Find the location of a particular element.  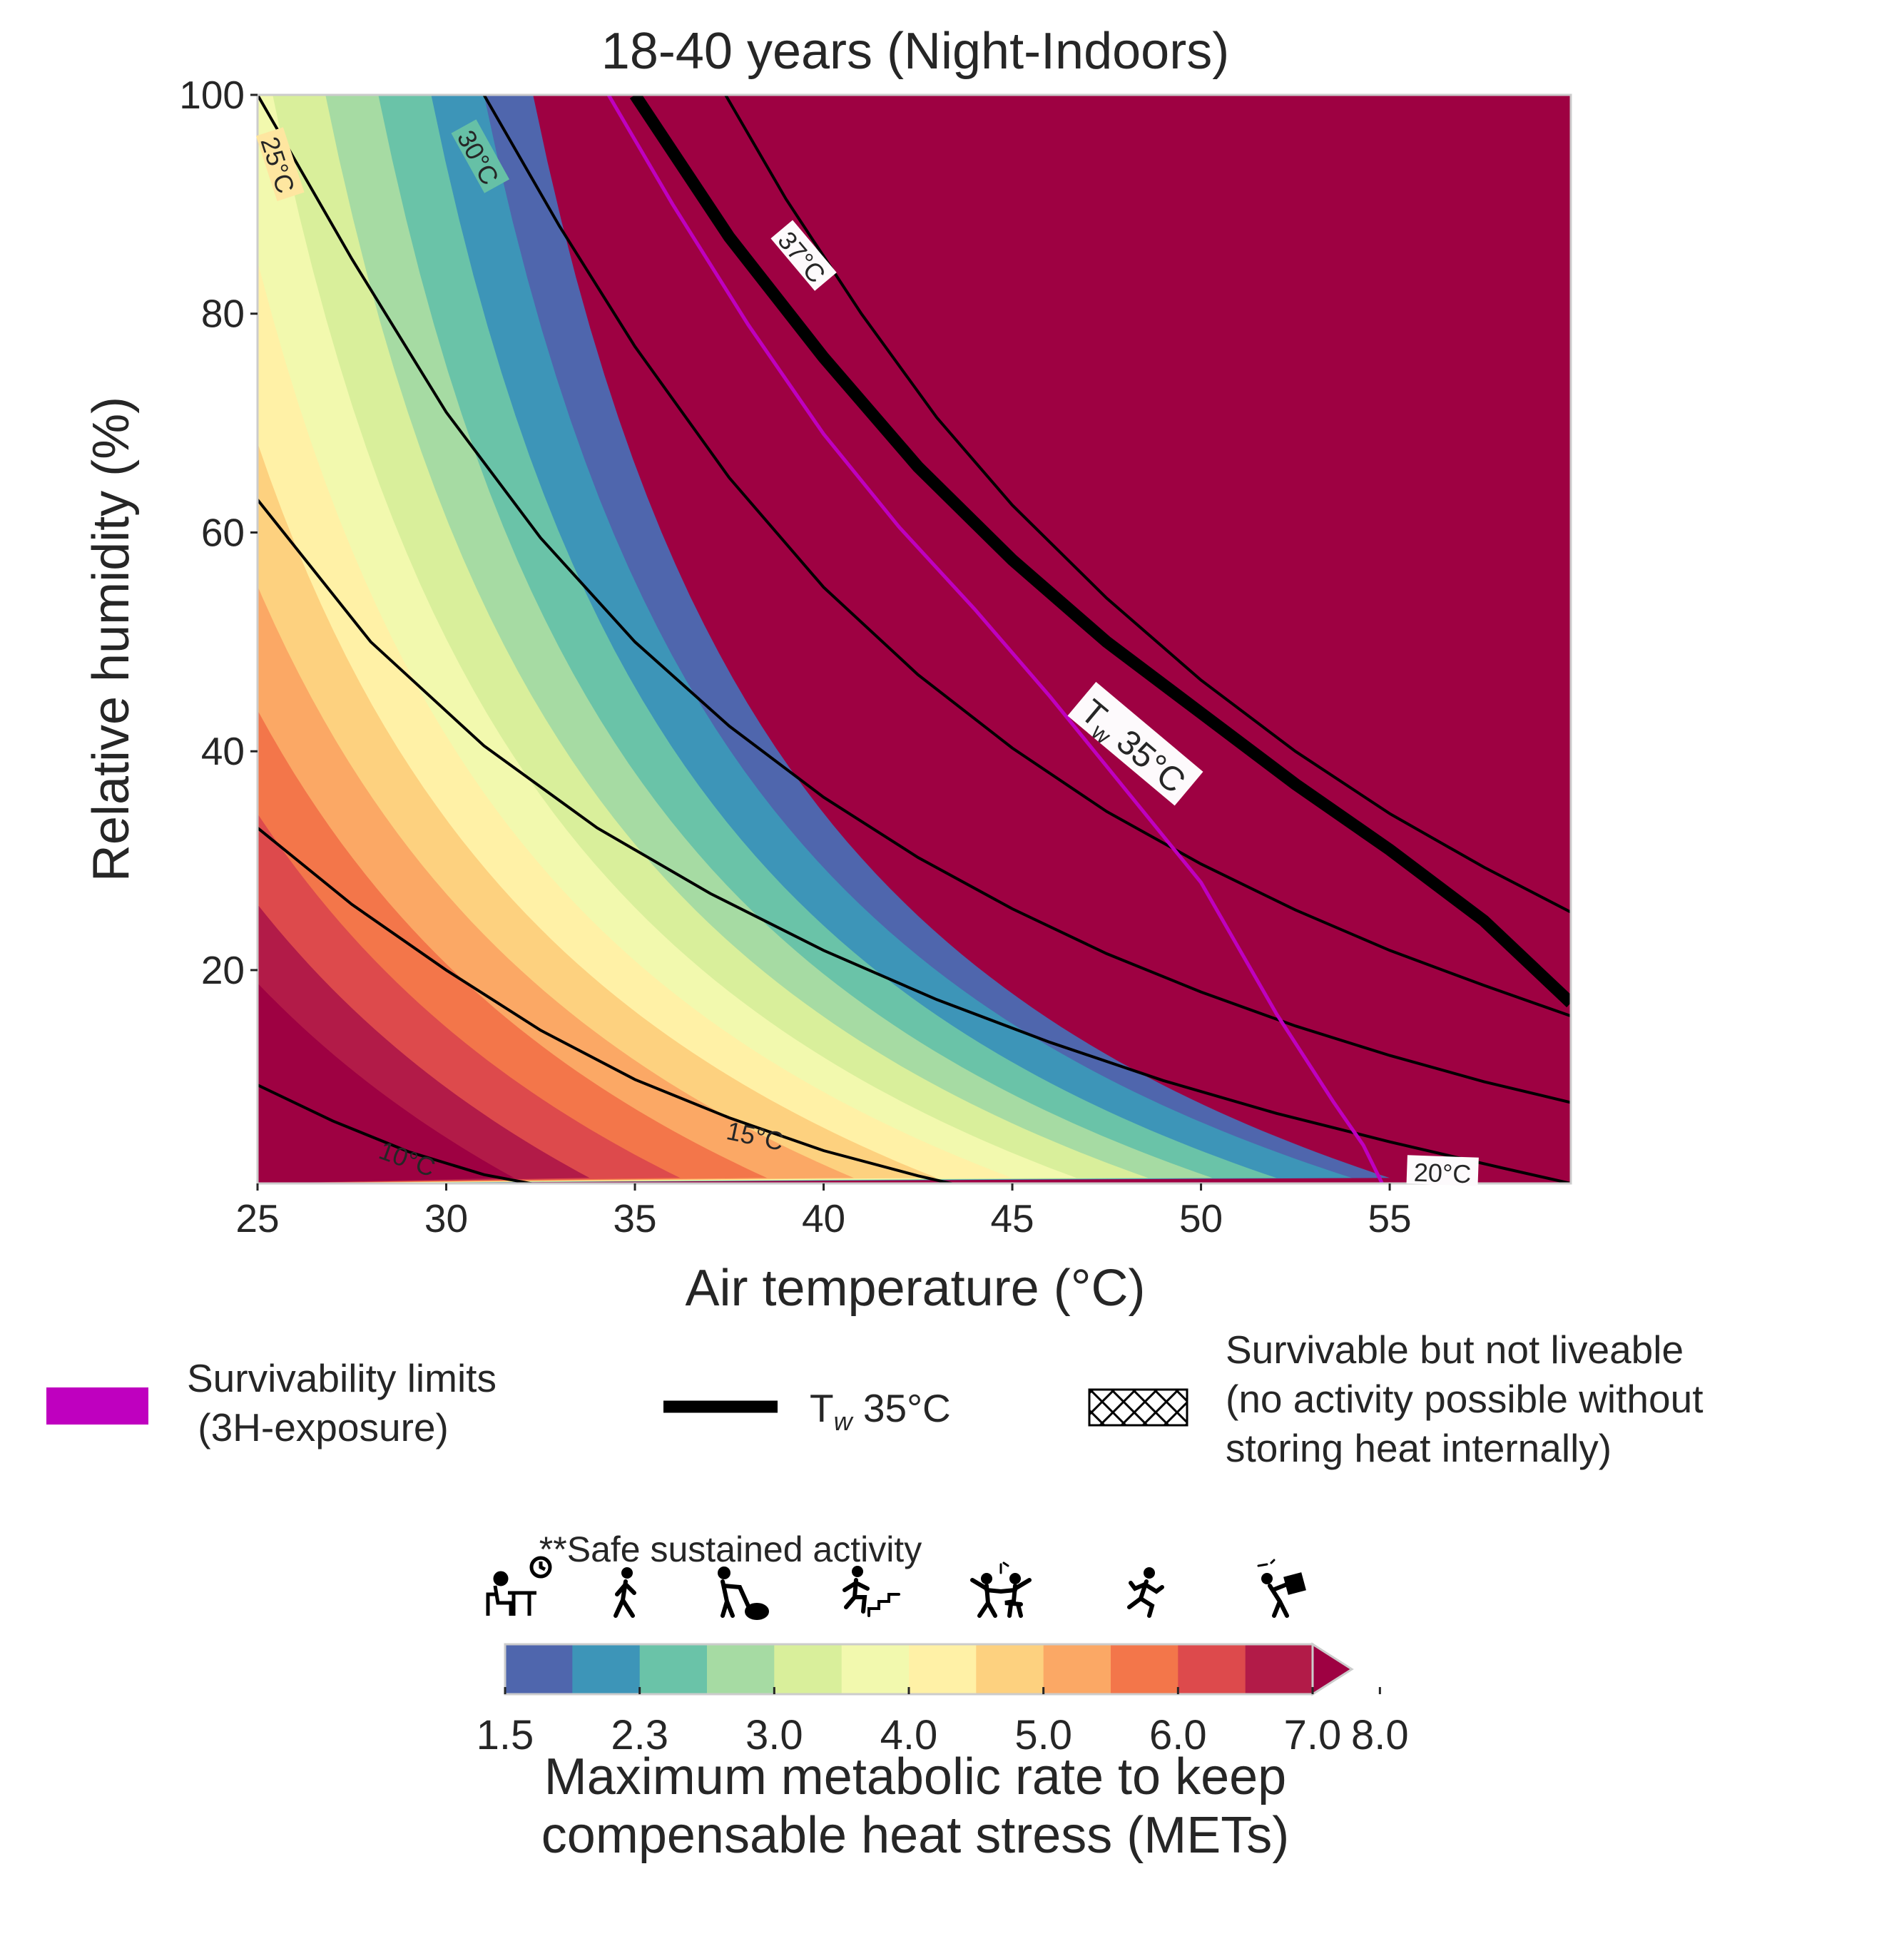

x-axis-label: Air temperature (°C) is located at coordinates (916, 1288).